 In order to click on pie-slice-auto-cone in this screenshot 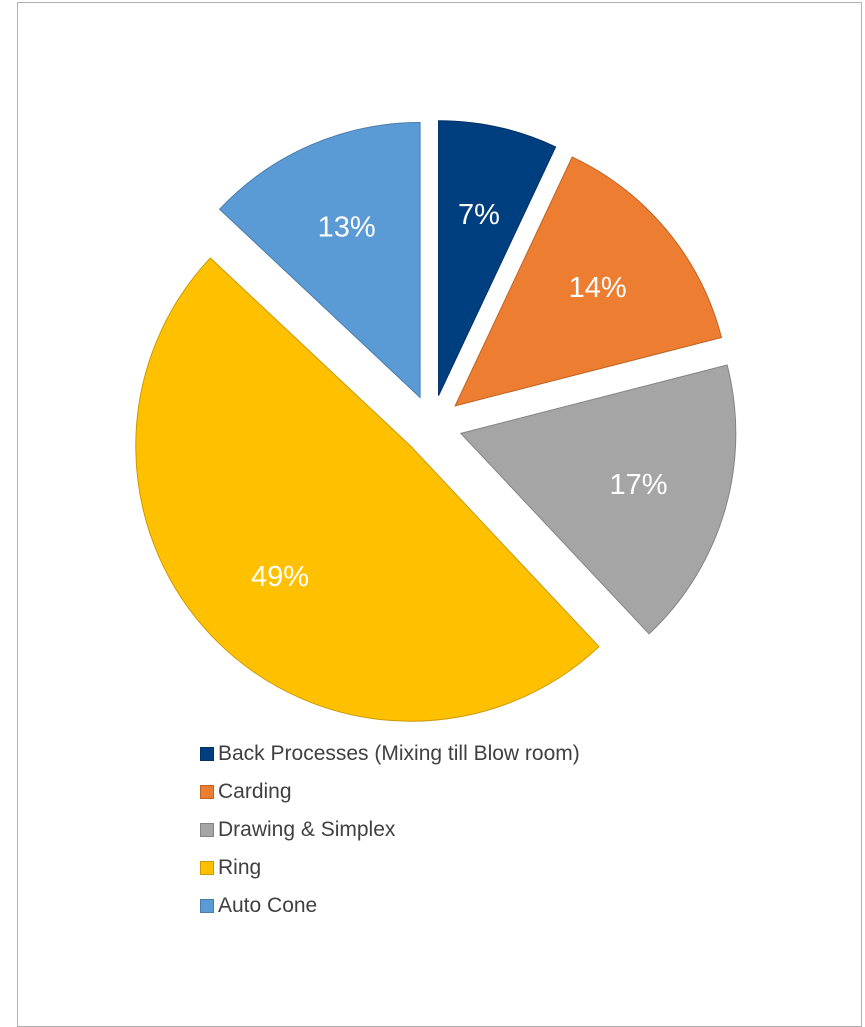, I will do `click(319, 260)`.